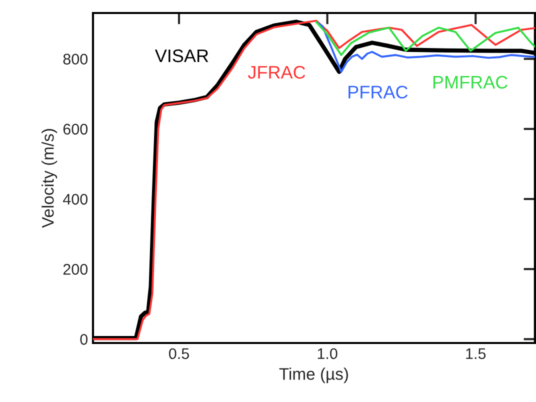 This screenshot has height=402, width=536. I want to click on y-tick-label: 800, so click(75, 59).